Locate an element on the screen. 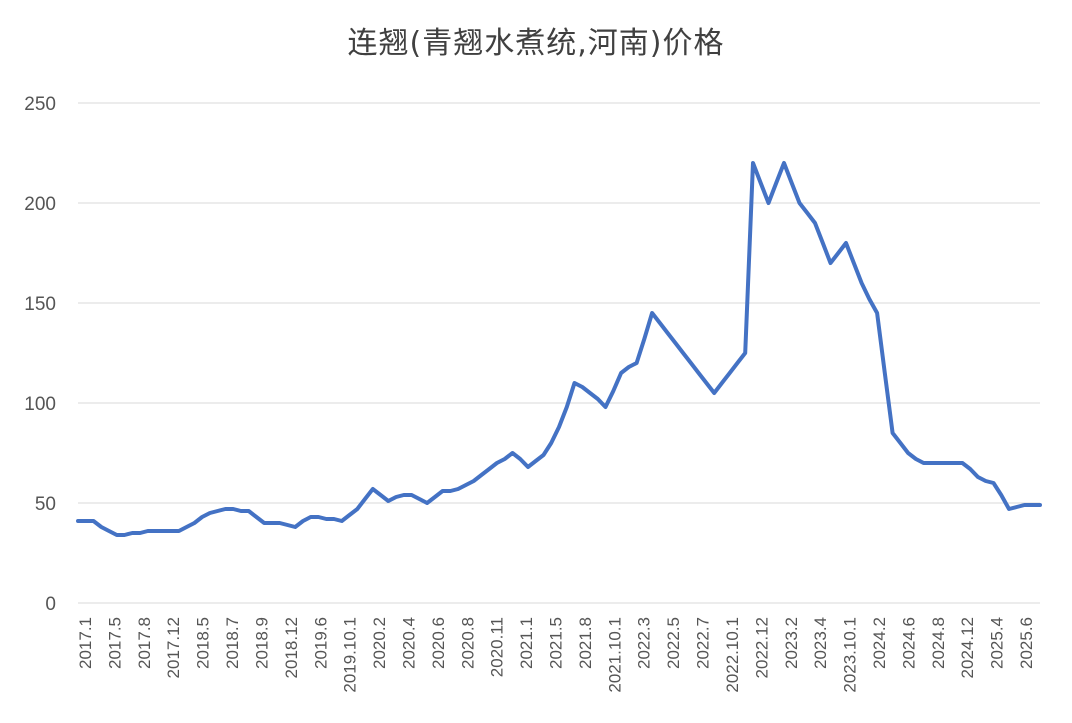 The image size is (1072, 723). x-tick-label: 2020.4 is located at coordinates (409, 643).